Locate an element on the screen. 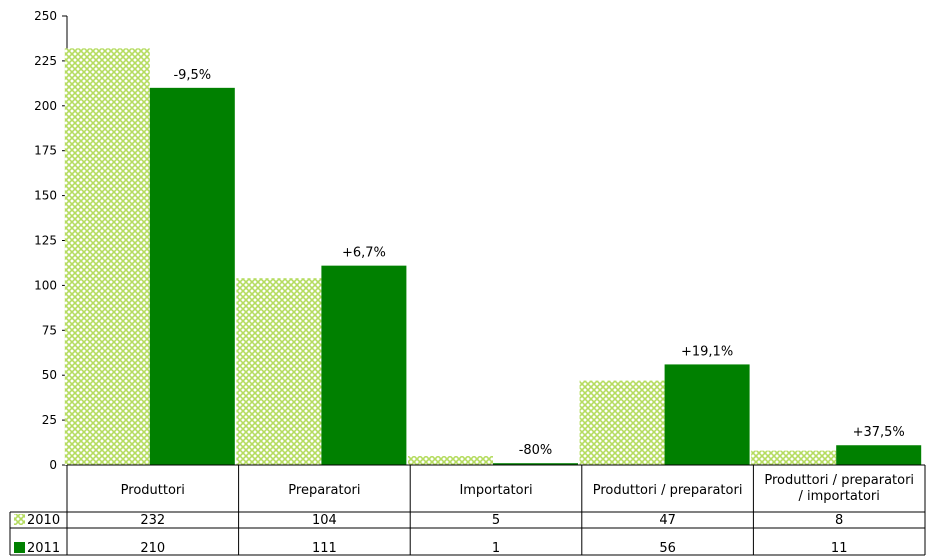  table-value-2011: 56 is located at coordinates (667, 548).